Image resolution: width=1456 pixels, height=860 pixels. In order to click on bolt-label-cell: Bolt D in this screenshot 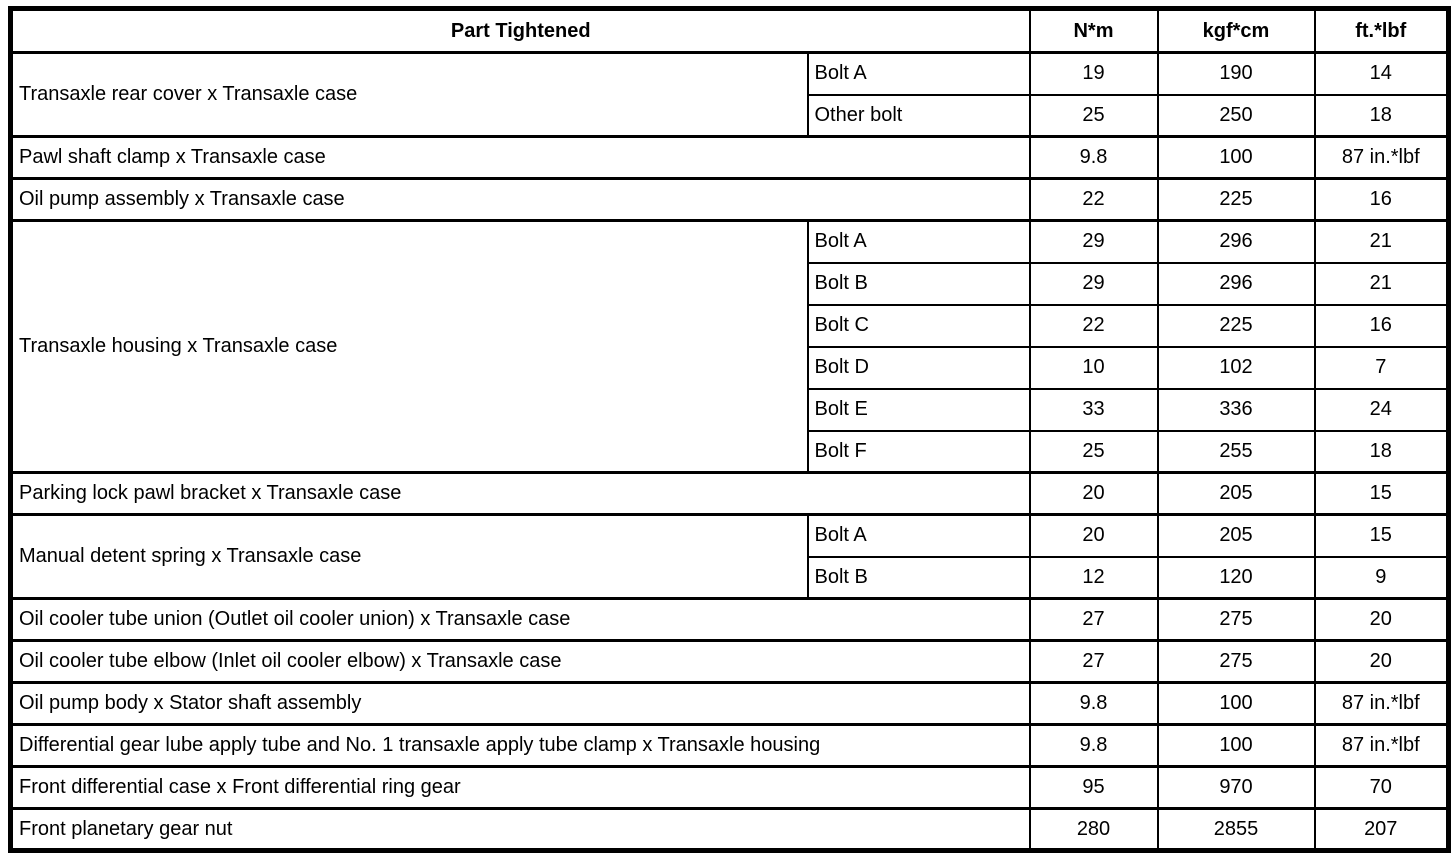, I will do `click(918, 367)`.